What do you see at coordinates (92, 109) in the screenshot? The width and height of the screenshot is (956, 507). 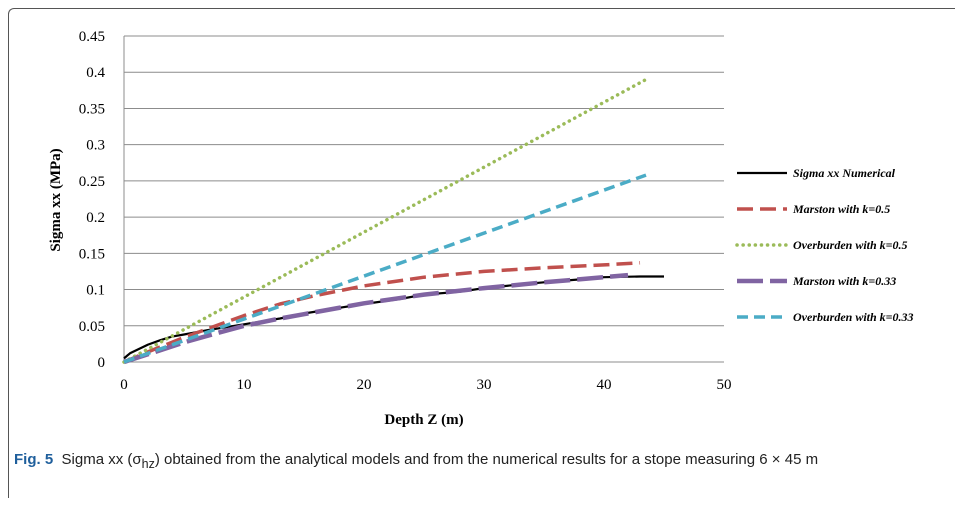 I see `y-tick-7: 0.35` at bounding box center [92, 109].